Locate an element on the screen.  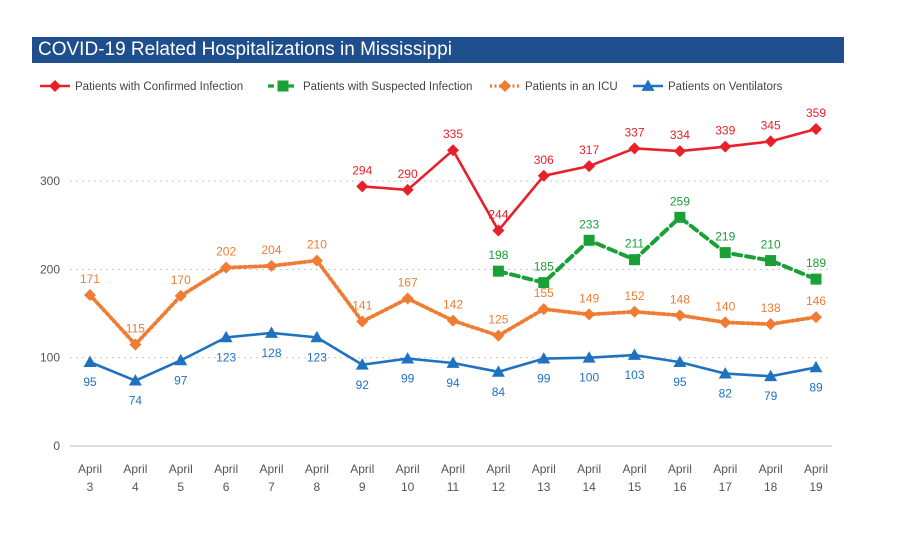
legend-entry: Patients on Ventilators is located at coordinates (708, 86).